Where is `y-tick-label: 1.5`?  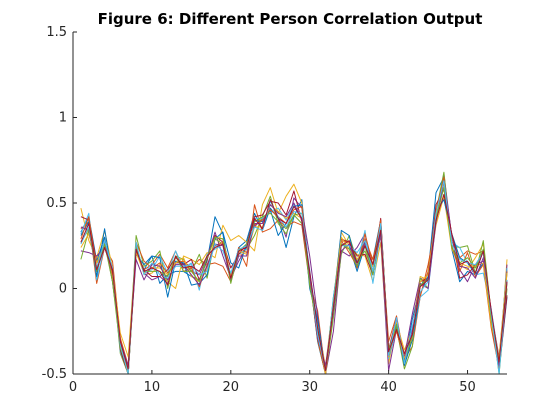 y-tick-label: 1.5 is located at coordinates (56, 32).